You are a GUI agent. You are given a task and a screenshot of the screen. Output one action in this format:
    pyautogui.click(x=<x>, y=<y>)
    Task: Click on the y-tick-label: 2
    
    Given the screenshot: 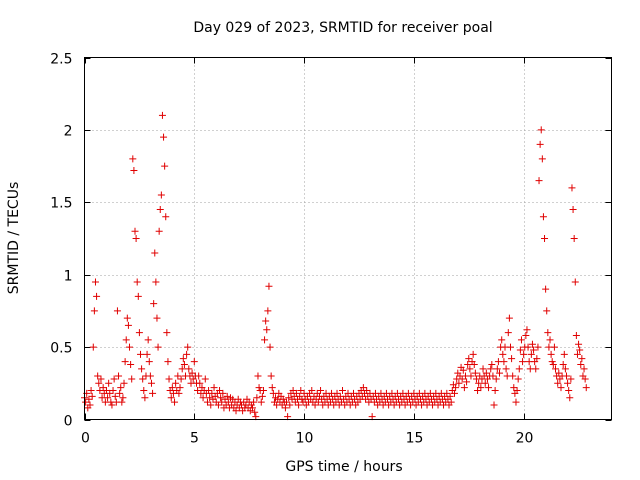 What is the action you would take?
    pyautogui.click(x=68, y=132)
    